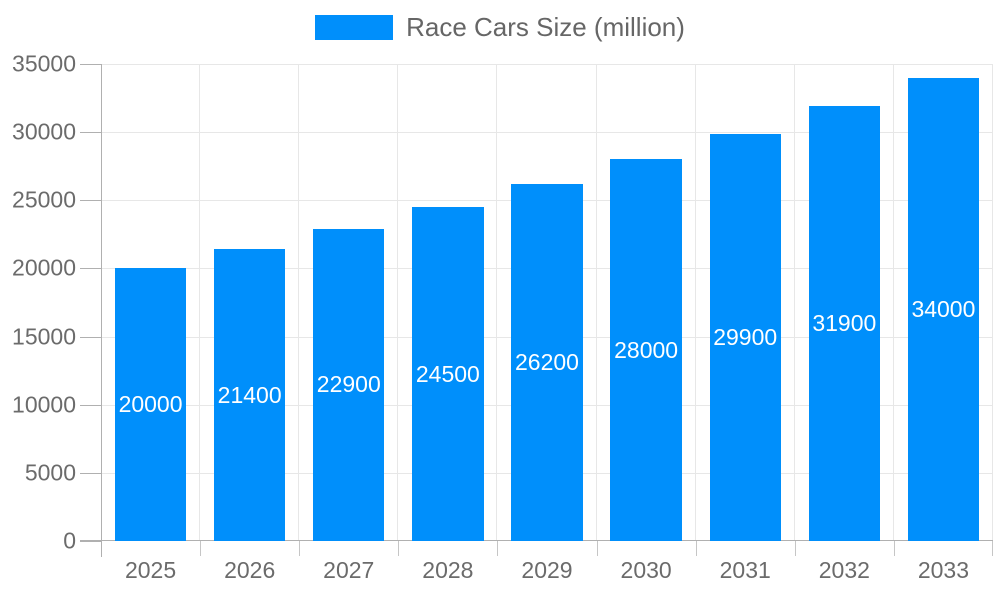 The height and width of the screenshot is (600, 1000). What do you see at coordinates (250, 570) in the screenshot?
I see `x-axis-label: 2026` at bounding box center [250, 570].